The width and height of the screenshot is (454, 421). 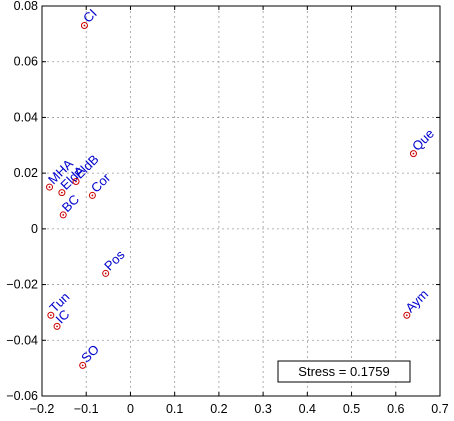 What do you see at coordinates (22, 285) in the screenshot?
I see `y-tick-label: −0.02` at bounding box center [22, 285].